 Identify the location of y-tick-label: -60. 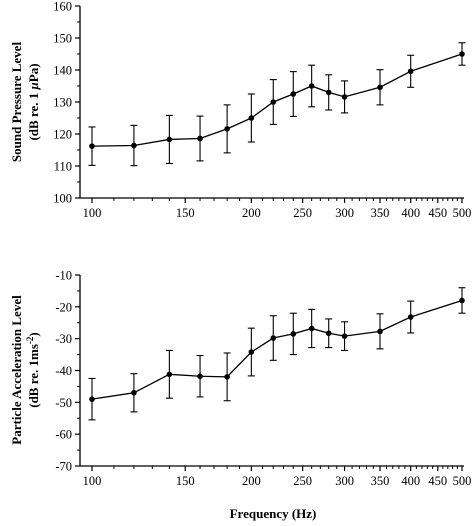
(63, 435).